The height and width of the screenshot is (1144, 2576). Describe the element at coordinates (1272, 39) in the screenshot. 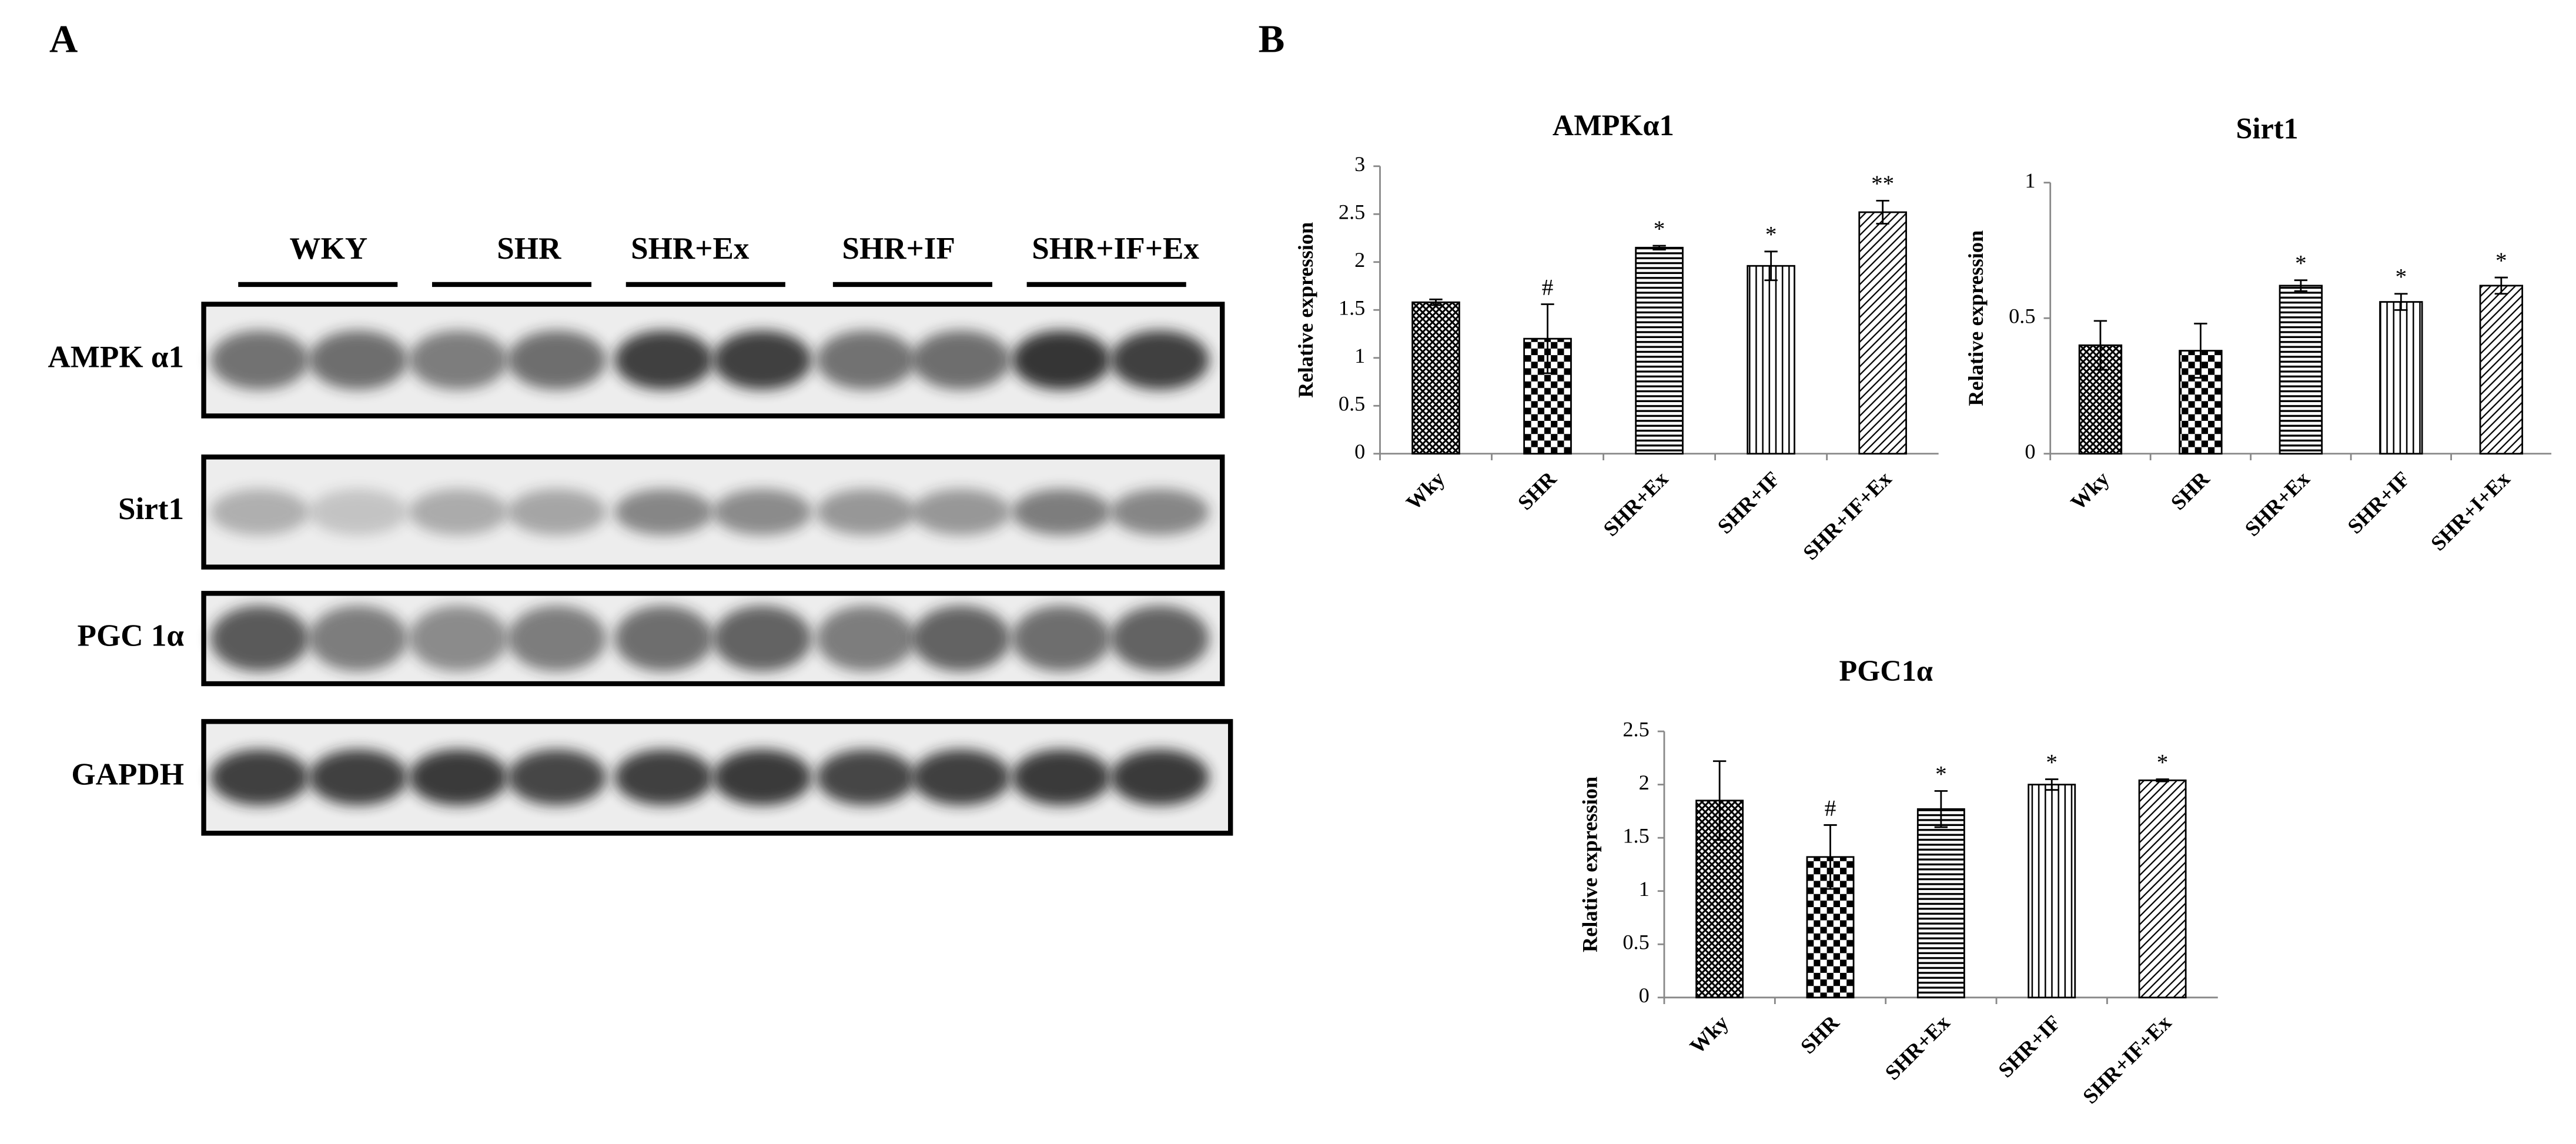

I see `panel-label: B` at that location.